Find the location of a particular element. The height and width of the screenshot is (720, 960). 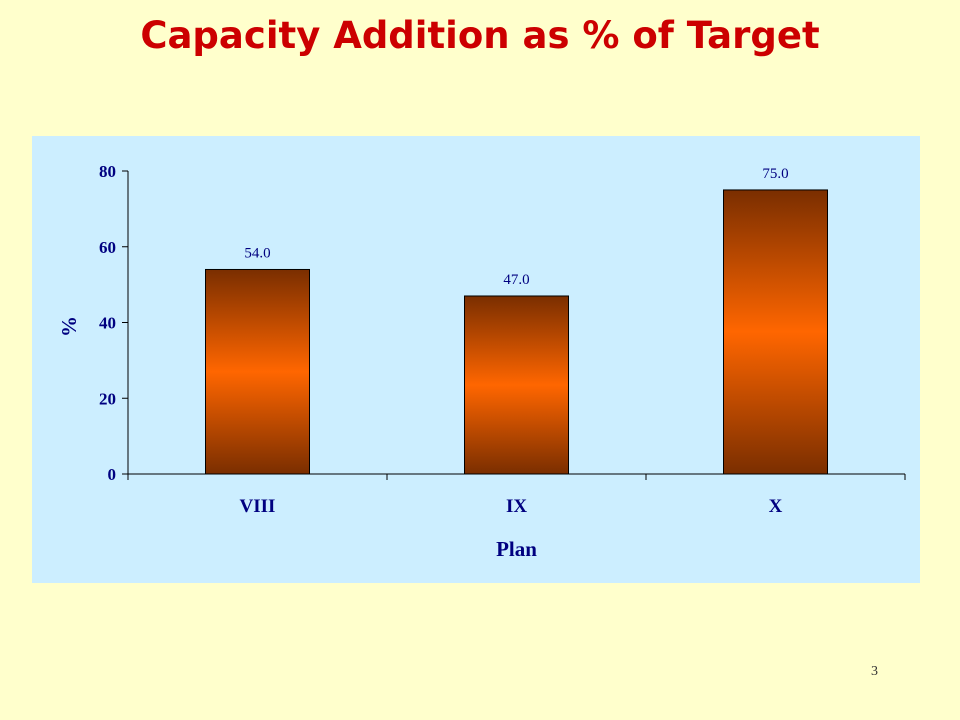

page-number: 3 is located at coordinates (874, 671).